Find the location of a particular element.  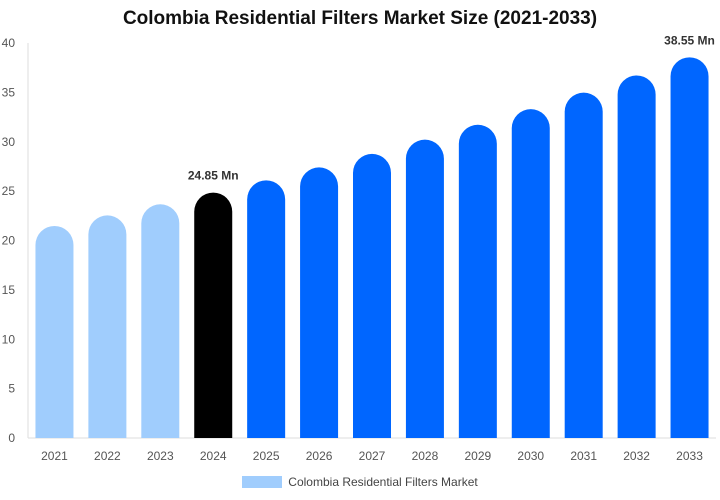

x-tick-label: 2025 is located at coordinates (266, 456).